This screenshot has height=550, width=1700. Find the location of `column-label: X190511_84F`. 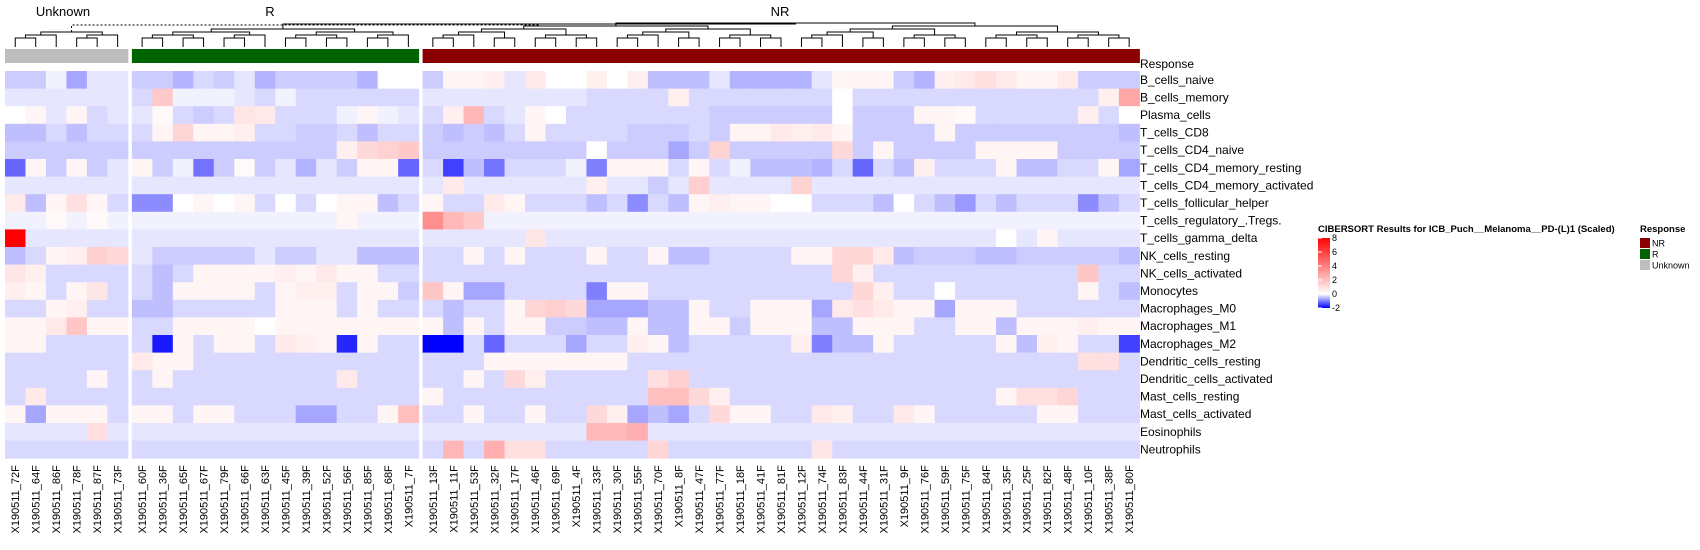

column-label: X190511_84F is located at coordinates (987, 499).